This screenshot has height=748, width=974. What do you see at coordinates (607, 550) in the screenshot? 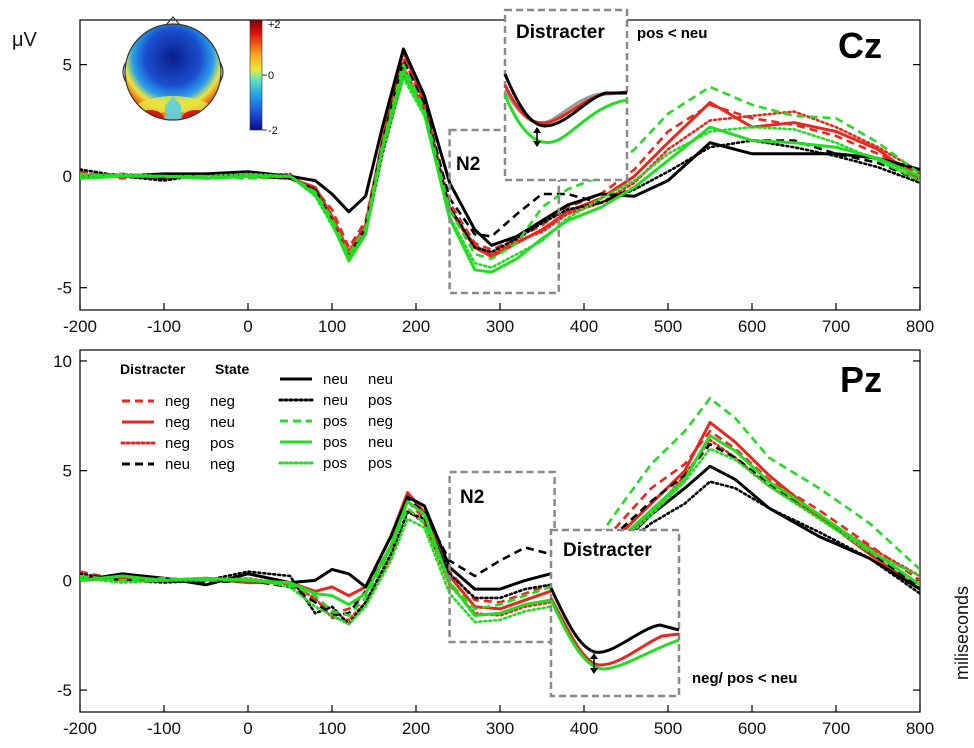
I see `pz-inset-title: Distracter` at bounding box center [607, 550].